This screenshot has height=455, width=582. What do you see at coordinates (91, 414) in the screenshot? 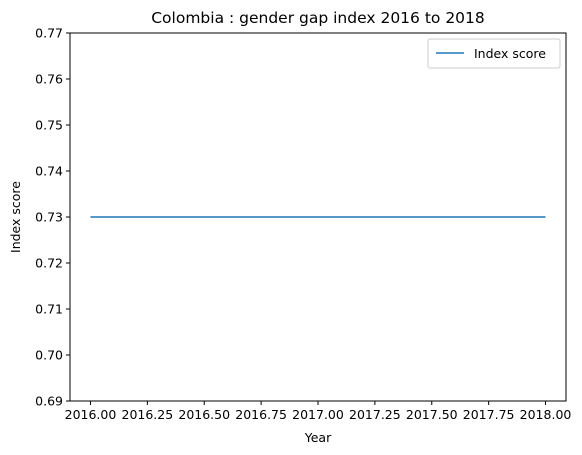
I see `x-tick-label: 2016.00` at bounding box center [91, 414].